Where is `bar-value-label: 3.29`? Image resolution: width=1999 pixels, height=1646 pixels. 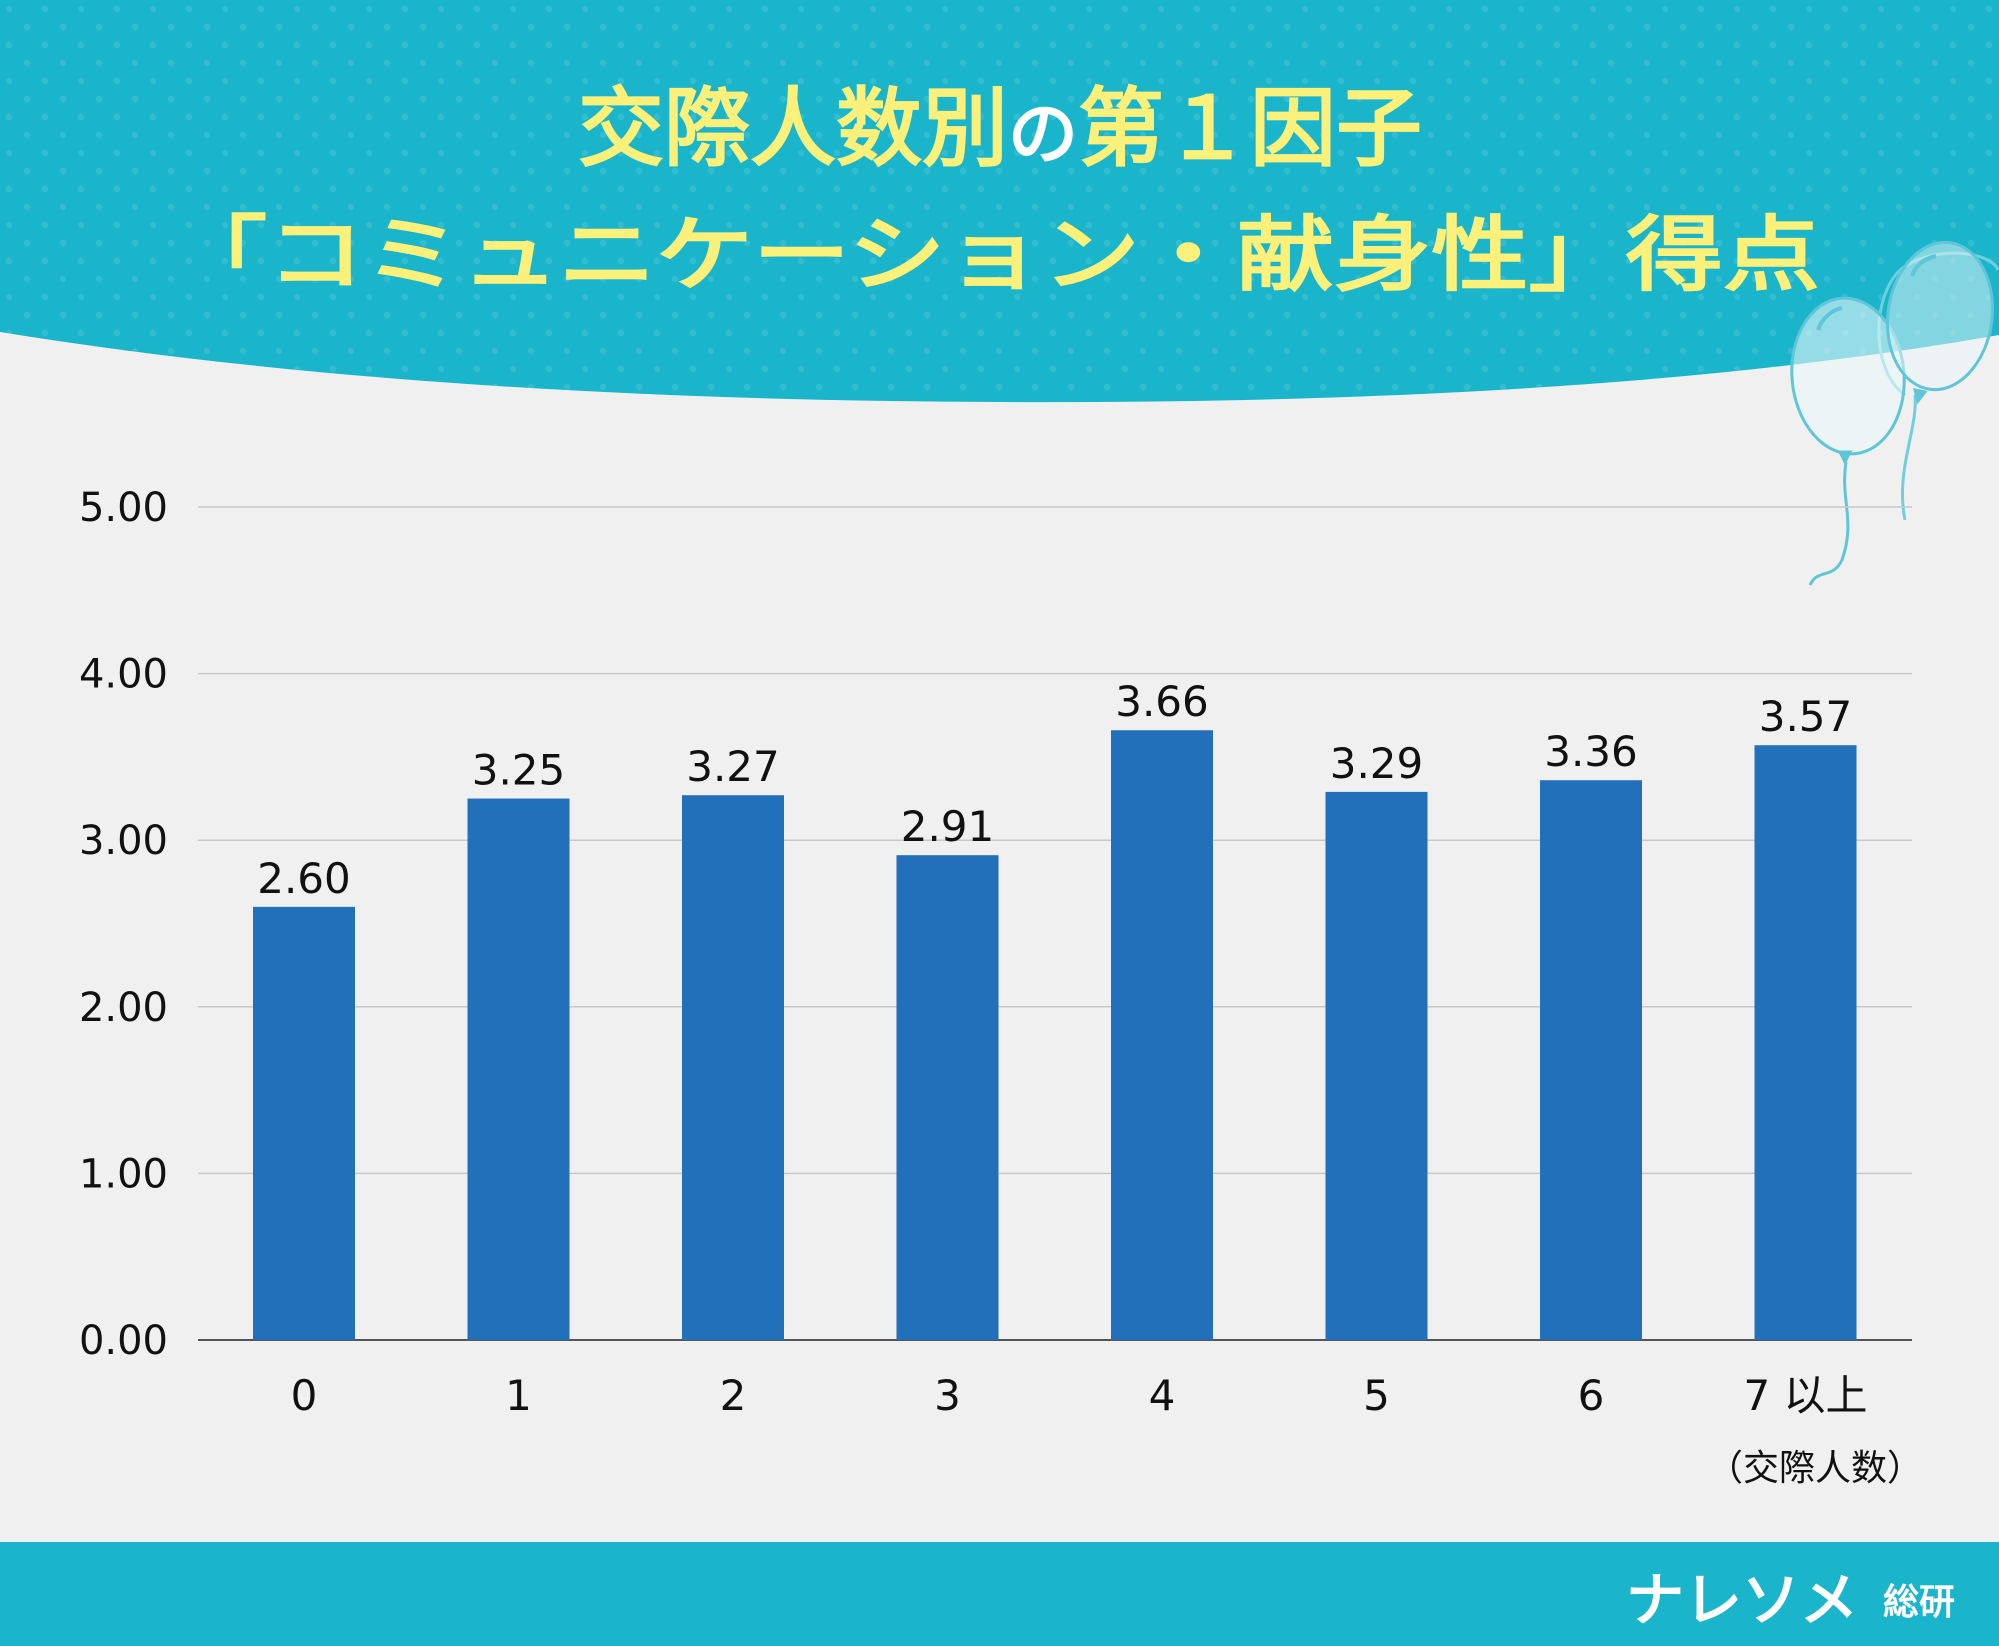 bar-value-label: 3.29 is located at coordinates (1377, 763).